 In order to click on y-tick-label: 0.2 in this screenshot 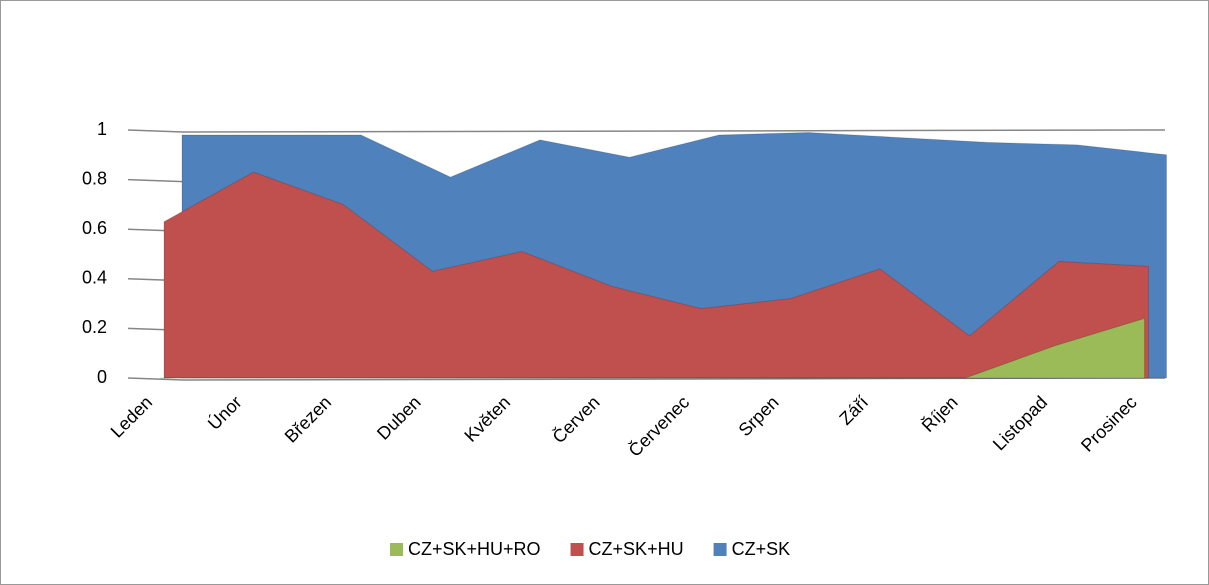, I will do `click(94, 327)`.